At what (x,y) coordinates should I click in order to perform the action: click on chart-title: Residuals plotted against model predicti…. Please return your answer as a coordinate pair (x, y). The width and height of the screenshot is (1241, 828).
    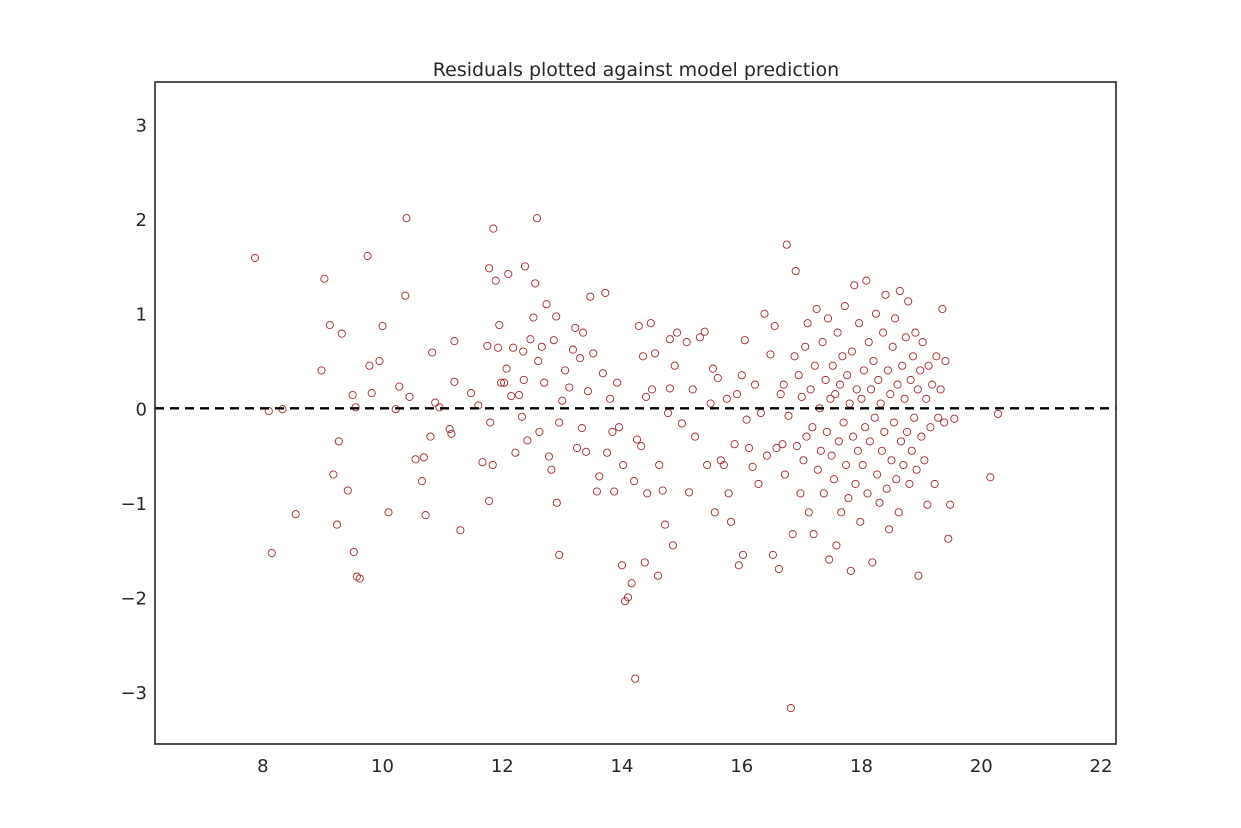
    Looking at the image, I should click on (636, 70).